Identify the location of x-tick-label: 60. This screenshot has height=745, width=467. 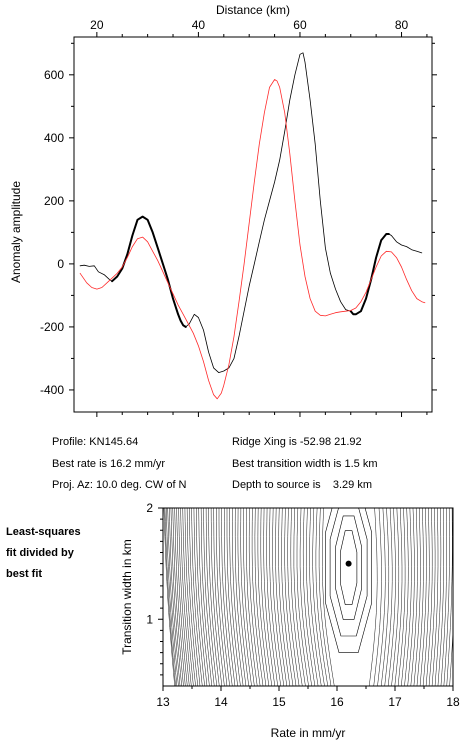
(300, 25).